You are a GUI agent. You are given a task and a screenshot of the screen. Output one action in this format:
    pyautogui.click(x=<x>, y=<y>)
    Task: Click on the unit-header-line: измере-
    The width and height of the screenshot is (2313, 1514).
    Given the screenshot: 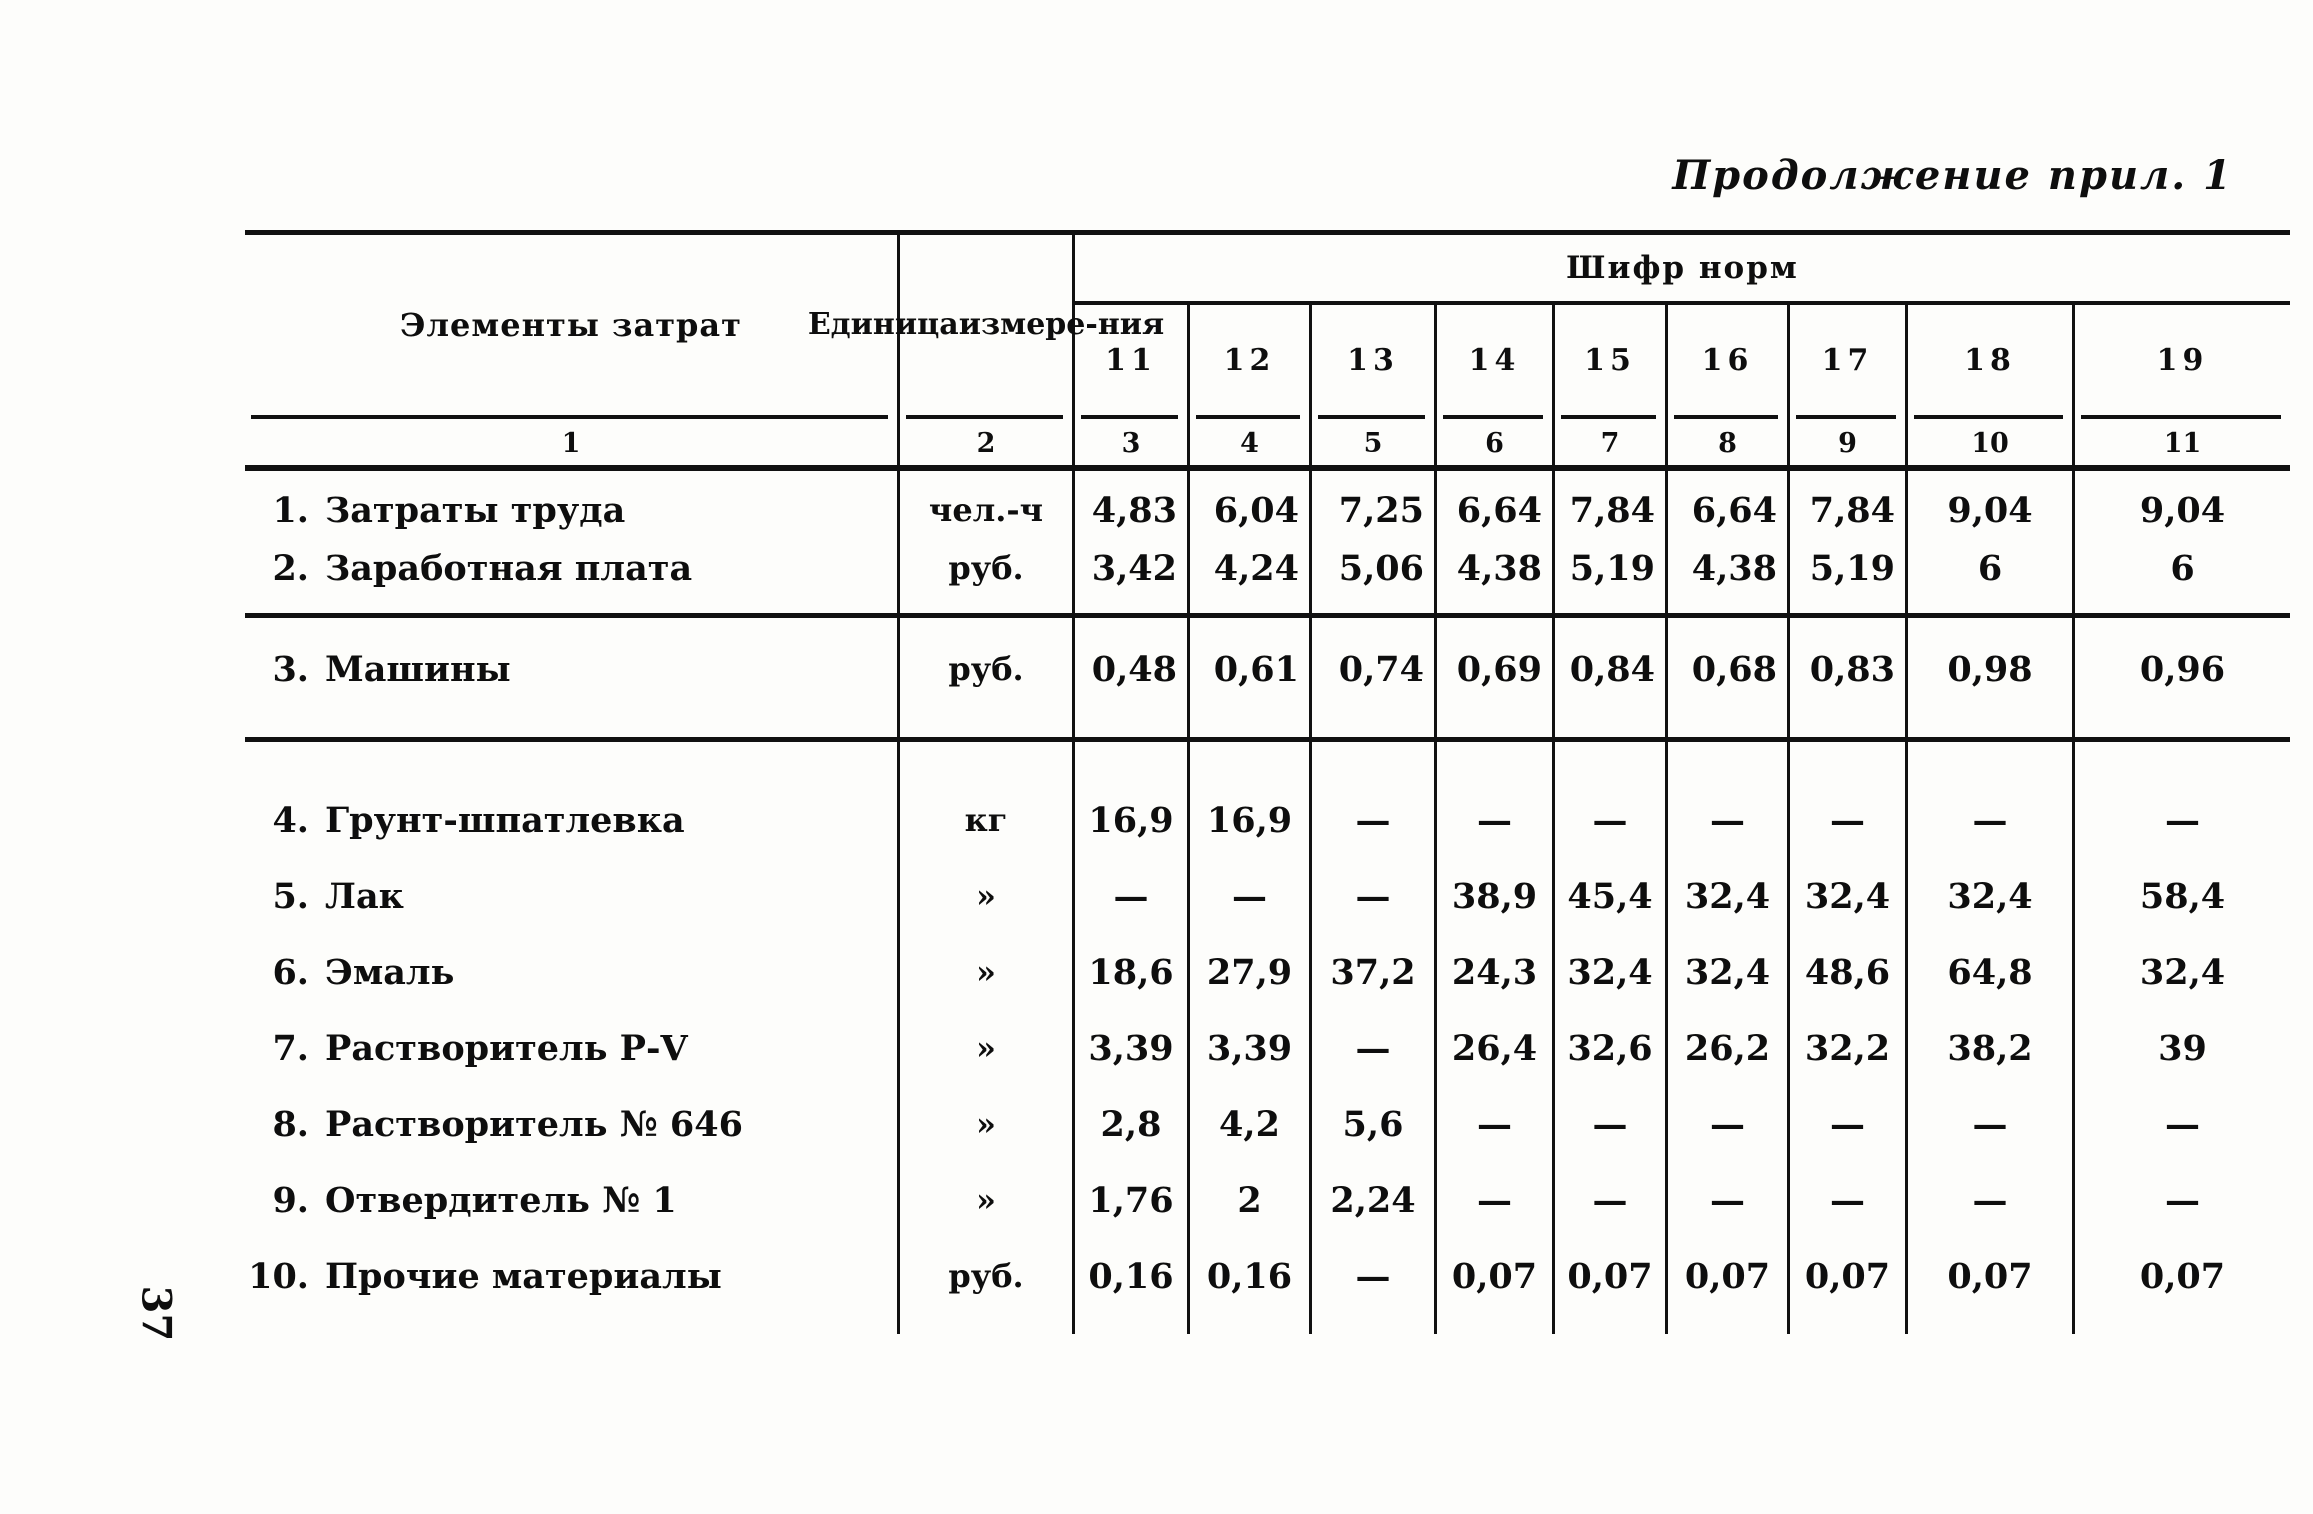 What is the action you would take?
    pyautogui.click(x=1028, y=324)
    